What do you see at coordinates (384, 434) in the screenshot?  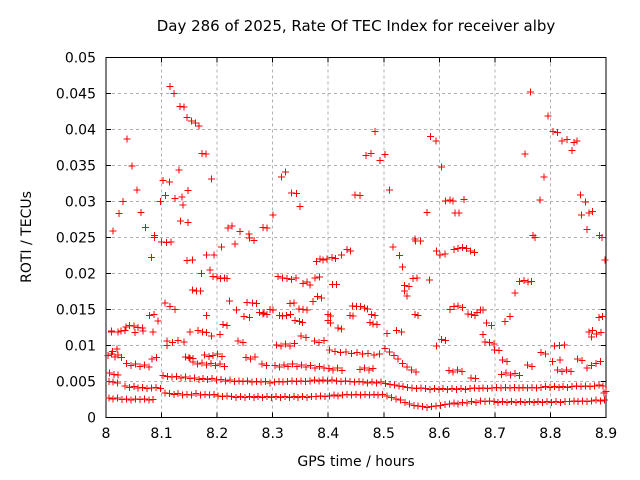 I see `x-tick-label: 8.5` at bounding box center [384, 434].